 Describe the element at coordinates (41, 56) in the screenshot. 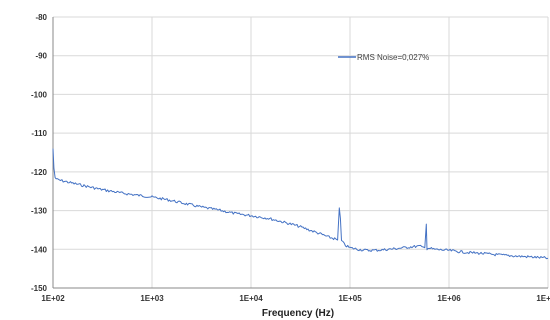

I see `y-tick-label: -90` at that location.